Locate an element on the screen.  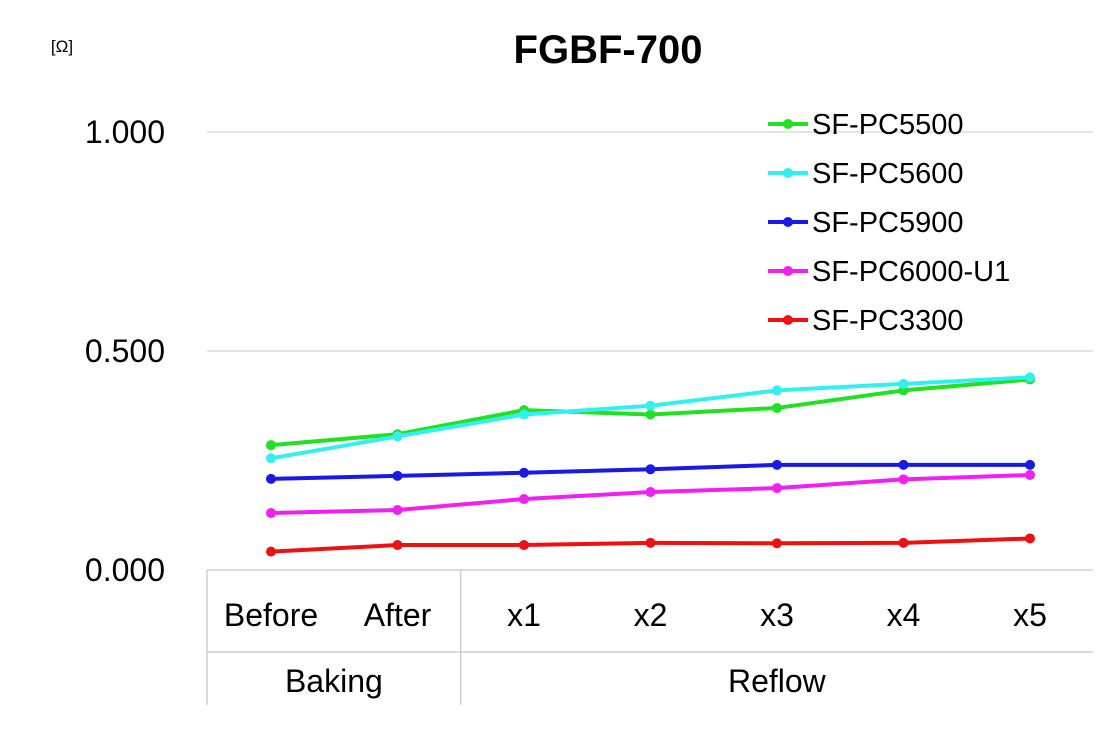
x-tick-label: x2 is located at coordinates (651, 615).